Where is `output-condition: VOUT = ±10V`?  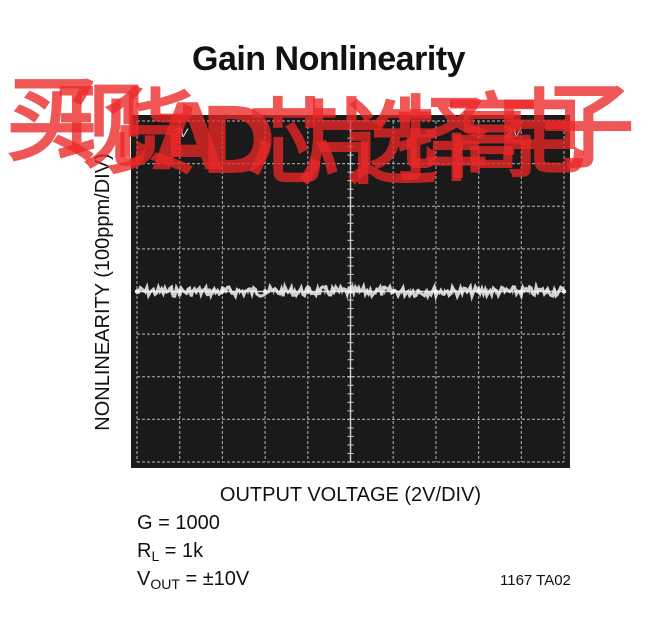 output-condition: VOUT = ±10V is located at coordinates (193, 580).